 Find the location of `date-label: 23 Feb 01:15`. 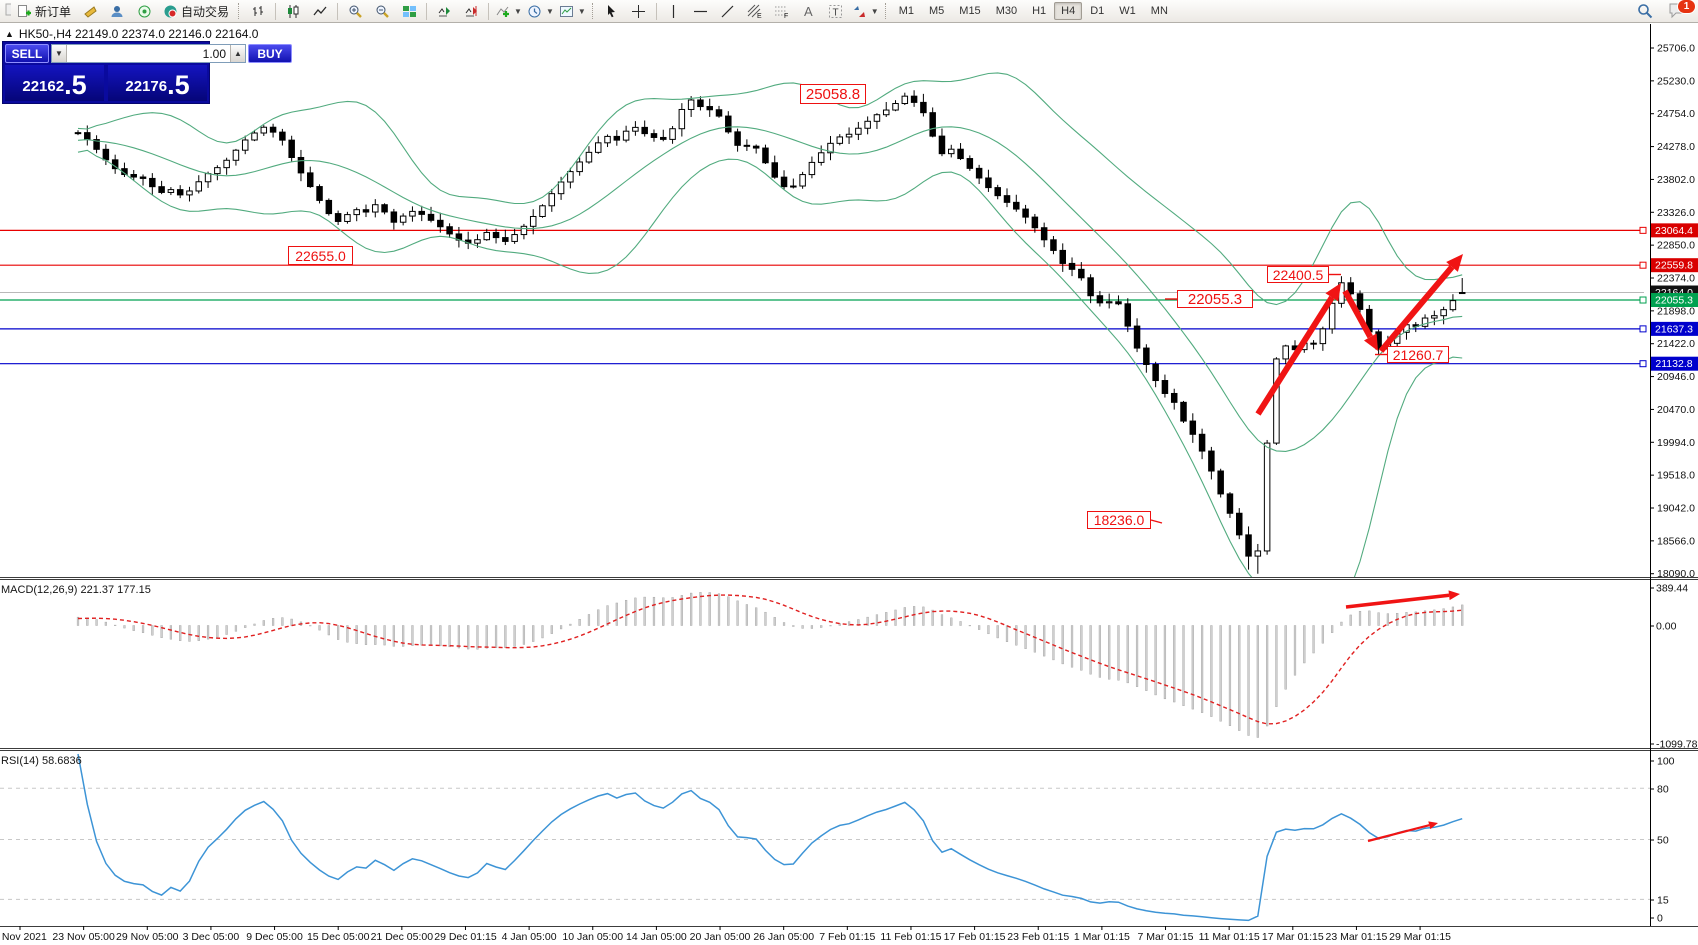

date-label: 23 Feb 01:15 is located at coordinates (1038, 937).